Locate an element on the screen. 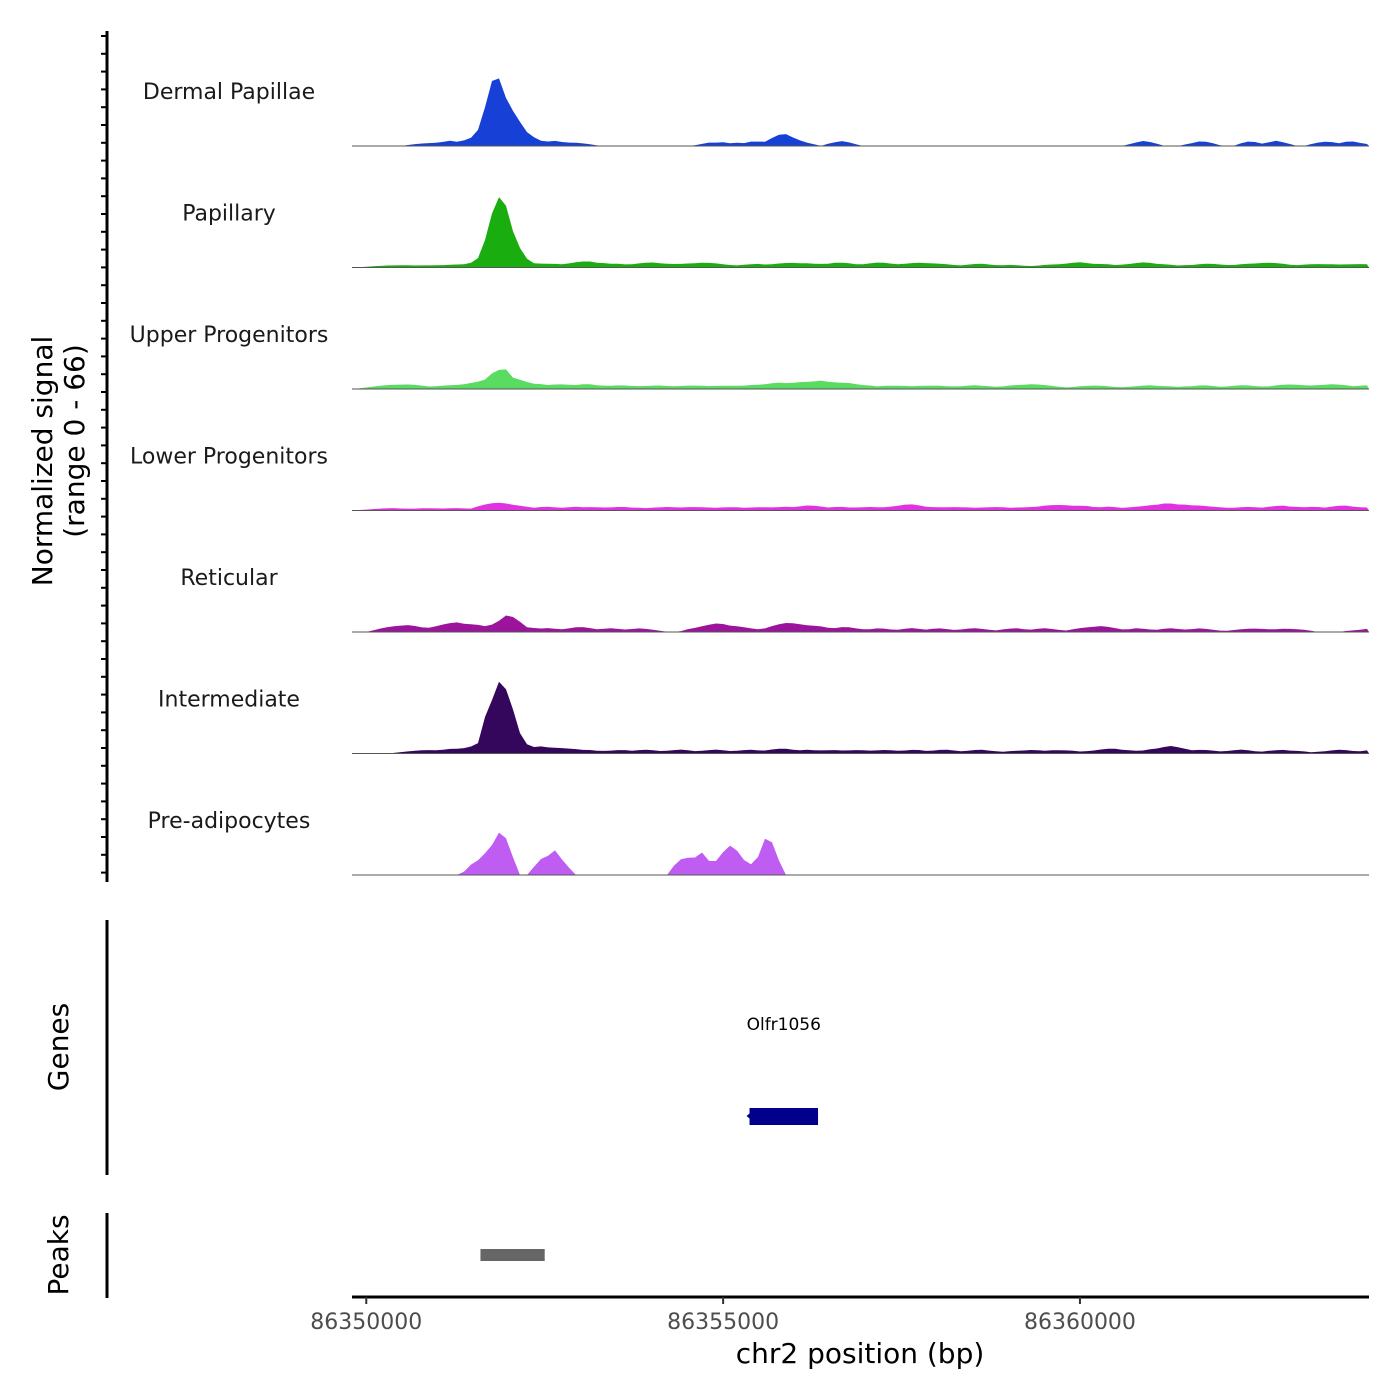  x-tick-label: 86350000 is located at coordinates (366, 1322).